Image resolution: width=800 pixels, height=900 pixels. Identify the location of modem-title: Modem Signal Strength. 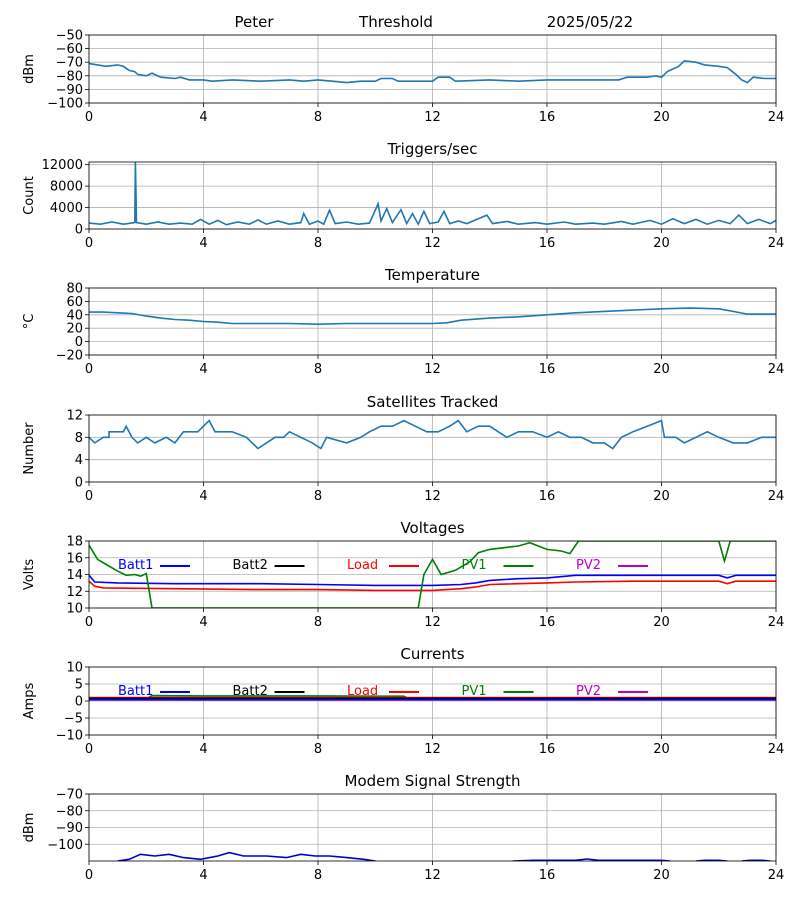
(433, 781).